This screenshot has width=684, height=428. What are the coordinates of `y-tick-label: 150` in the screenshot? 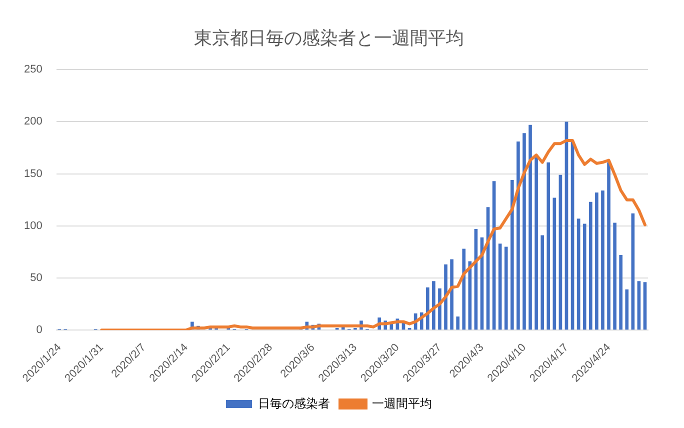 It's located at (33, 174).